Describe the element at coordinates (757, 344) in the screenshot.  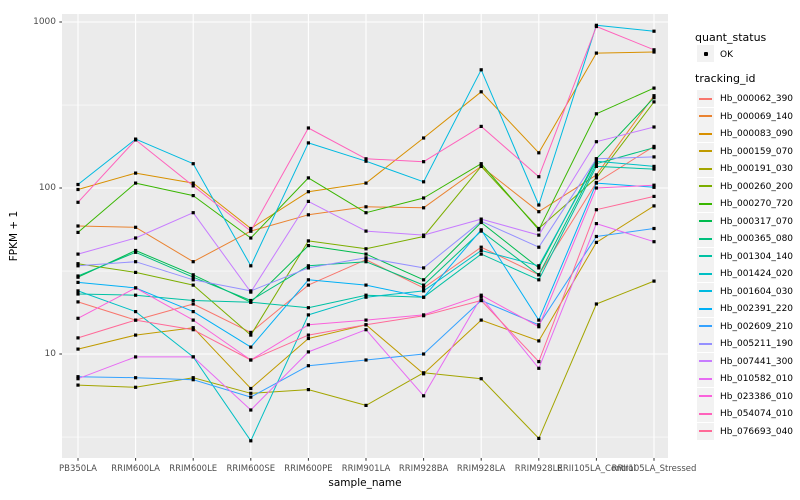
I see `legend-item-label: Hb_005211_190` at that location.